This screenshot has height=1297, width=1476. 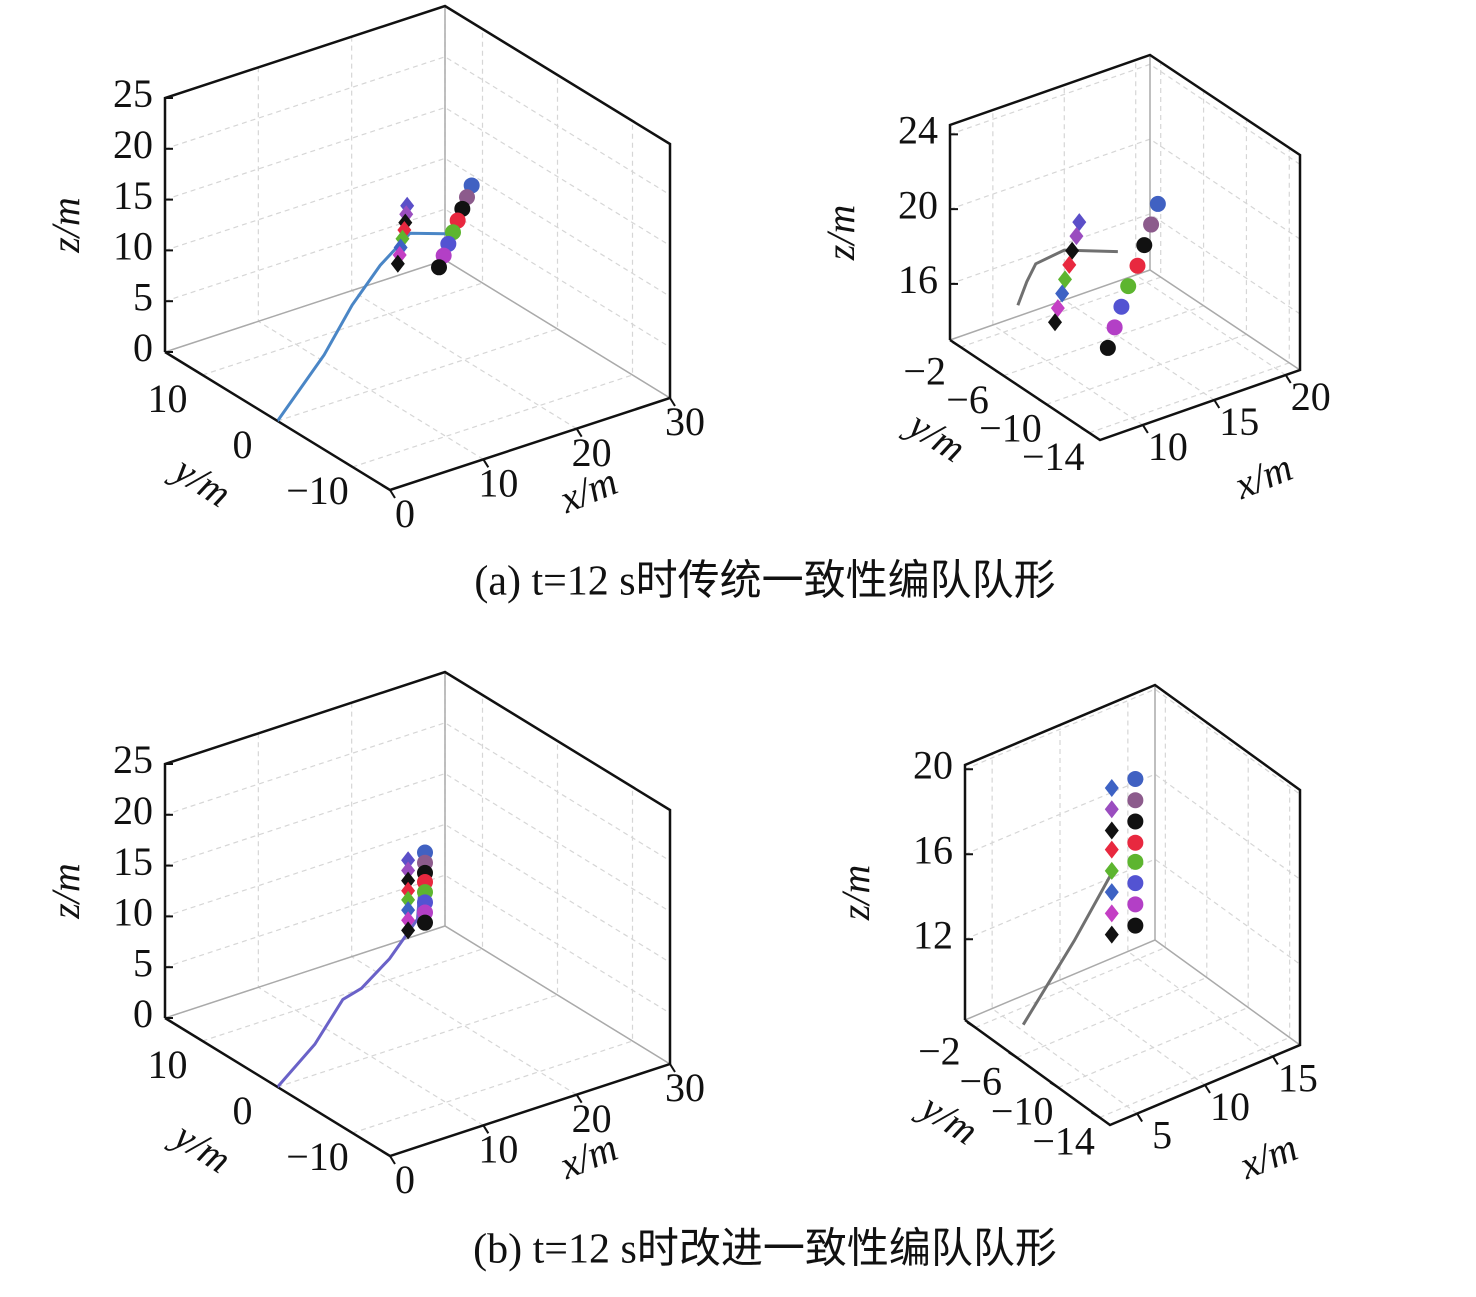 What do you see at coordinates (939, 1051) in the screenshot?
I see `y-tick-label: −2` at bounding box center [939, 1051].